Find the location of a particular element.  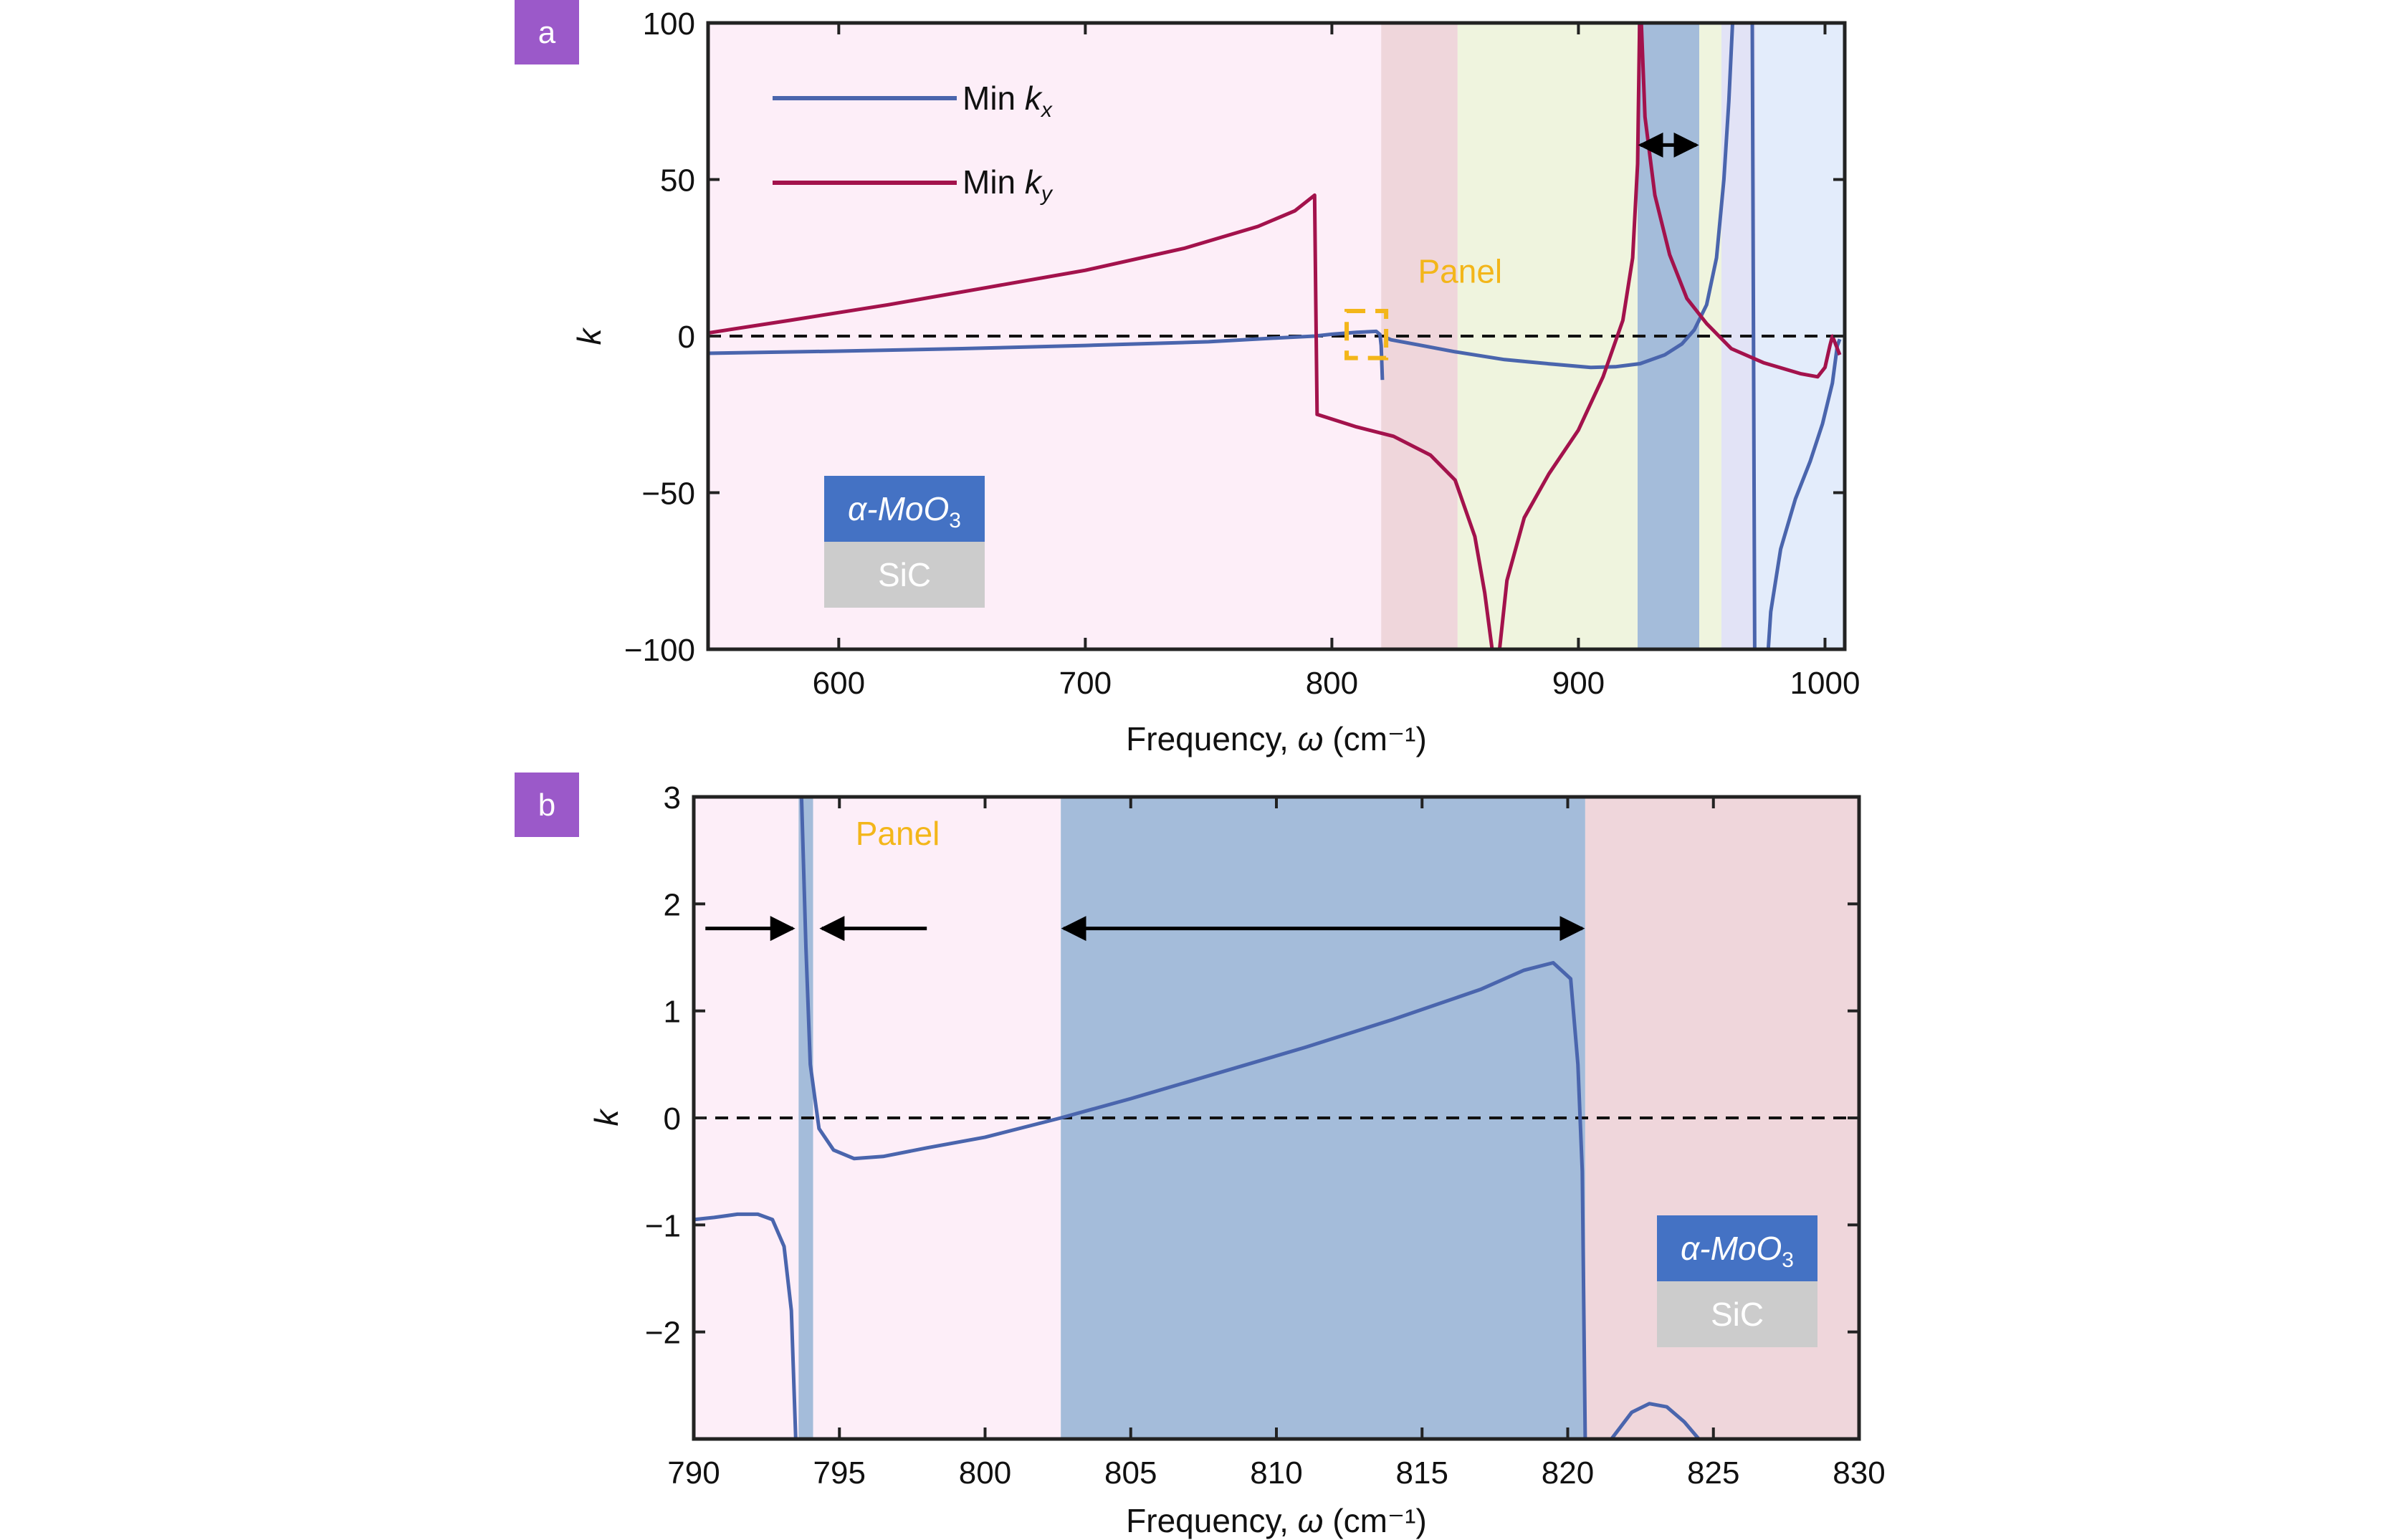

panel-label-a: a is located at coordinates (547, 32).